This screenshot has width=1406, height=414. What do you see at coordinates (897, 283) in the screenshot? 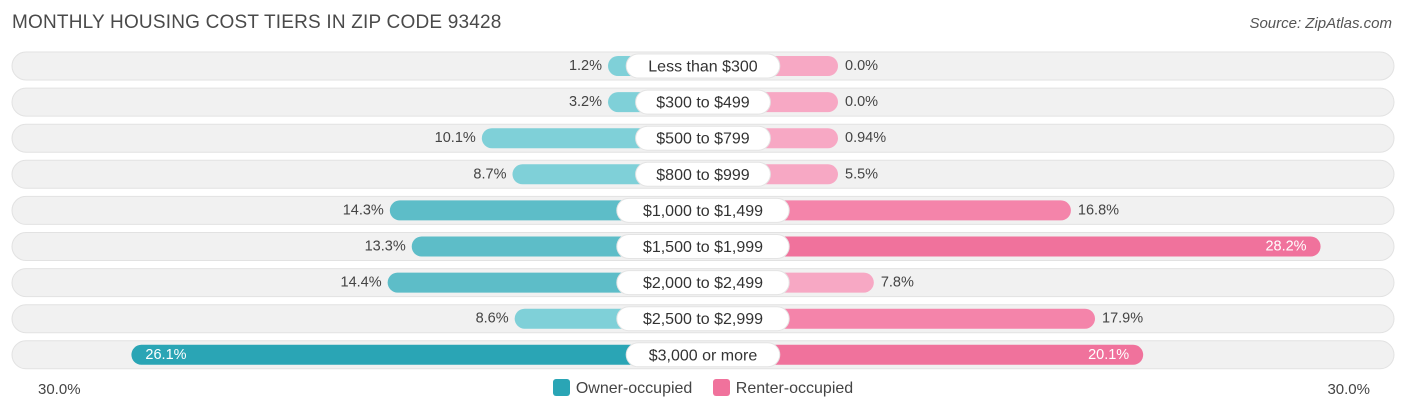
I see `value-label-renter: 7.8%` at bounding box center [897, 283].